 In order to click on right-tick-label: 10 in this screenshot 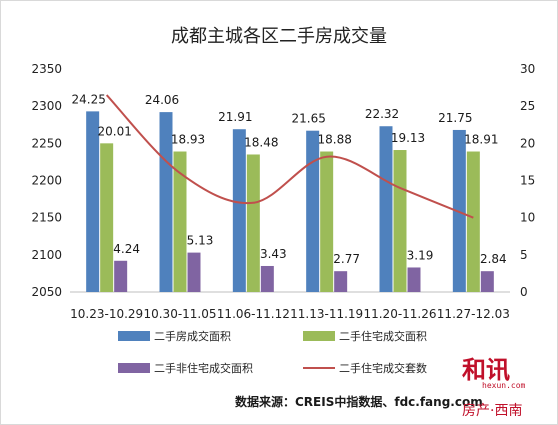, I will do `click(527, 218)`.